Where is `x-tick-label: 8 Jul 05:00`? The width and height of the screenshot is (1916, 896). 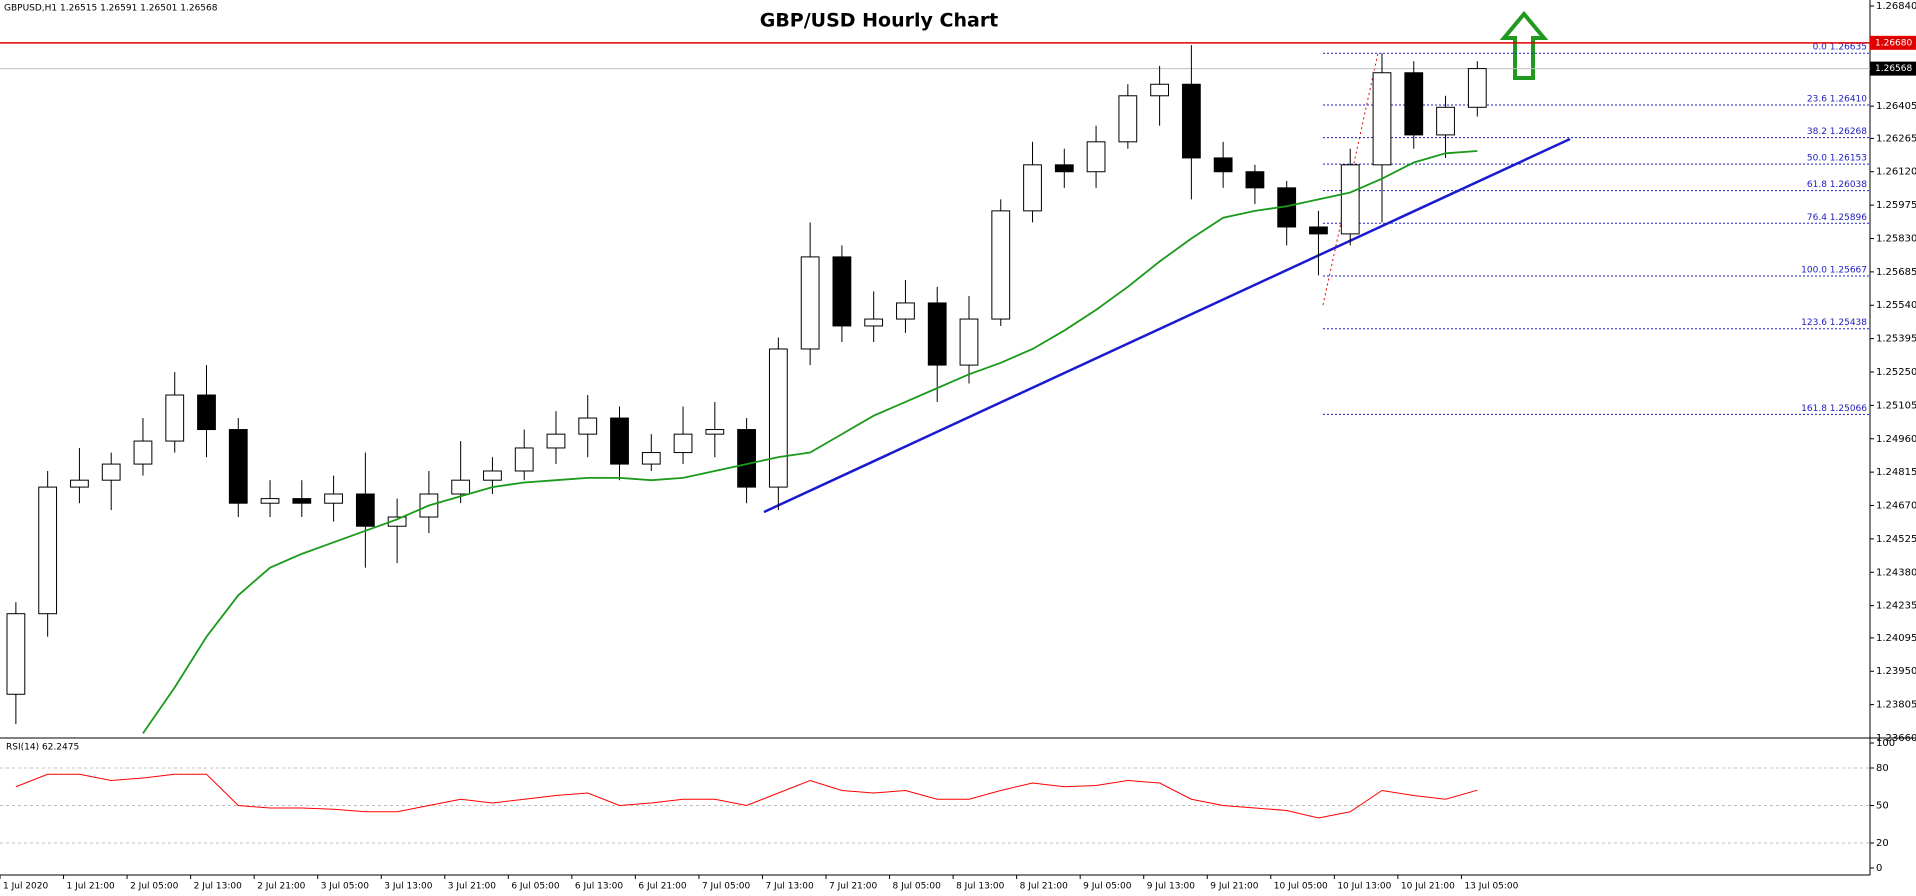
x-tick-label: 8 Jul 05:00 is located at coordinates (917, 887).